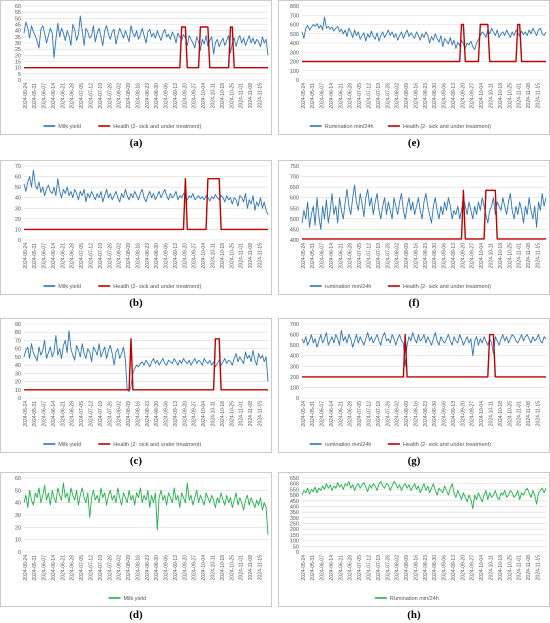 This screenshot has height=623, width=550. What do you see at coordinates (294, 325) in the screenshot?
I see `y-tick-label: 700` at bounding box center [294, 325].